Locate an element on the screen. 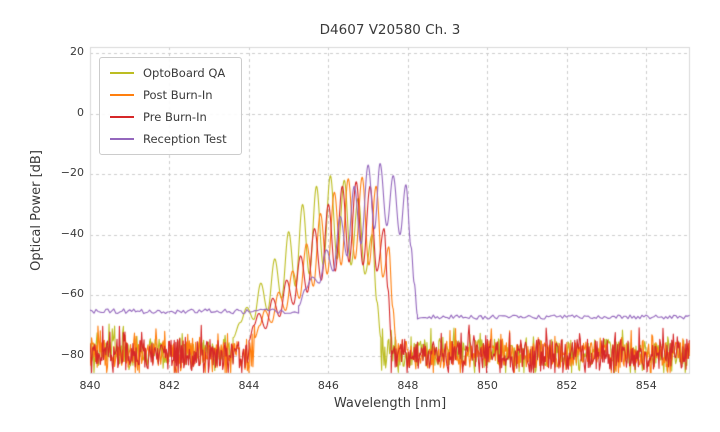 The width and height of the screenshot is (720, 432). legend-swatch-optoboard-qa is located at coordinates (122, 73).